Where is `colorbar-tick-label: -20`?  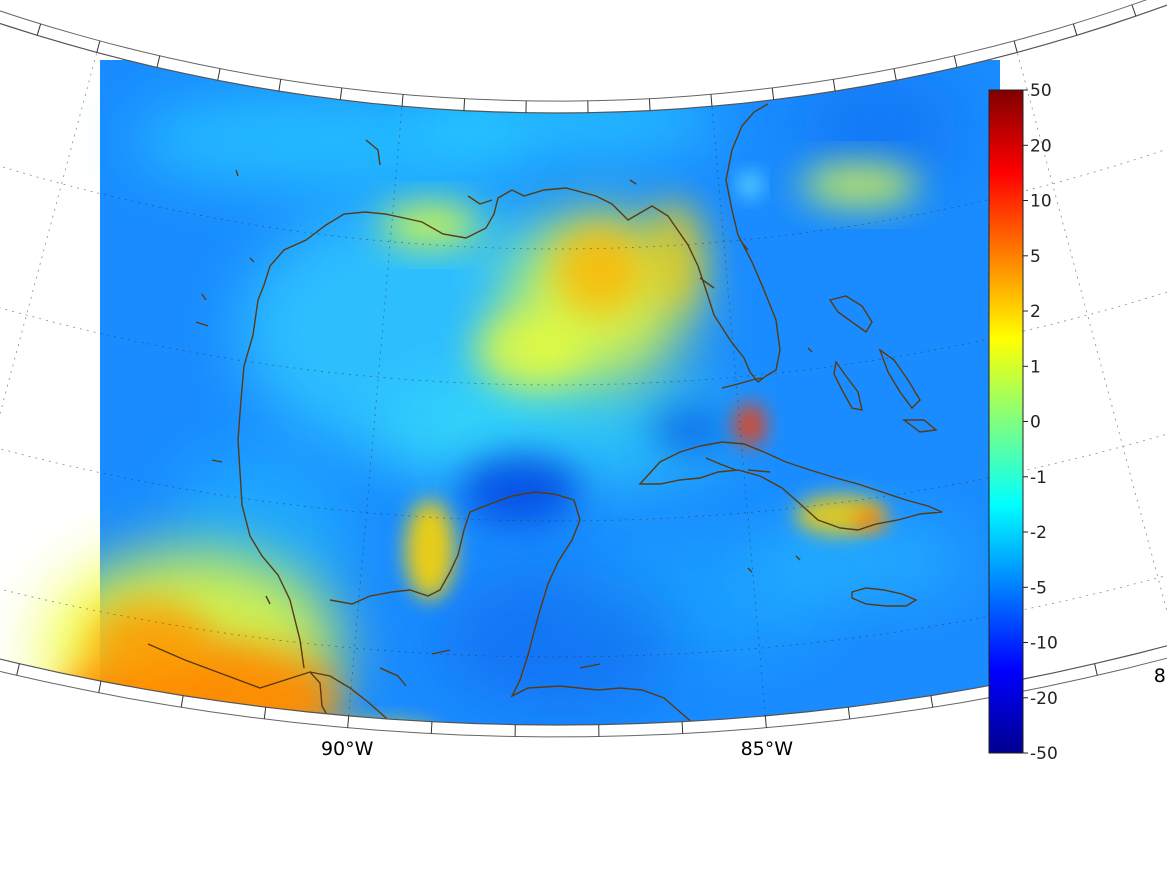 colorbar-tick-label: -20 is located at coordinates (1044, 699).